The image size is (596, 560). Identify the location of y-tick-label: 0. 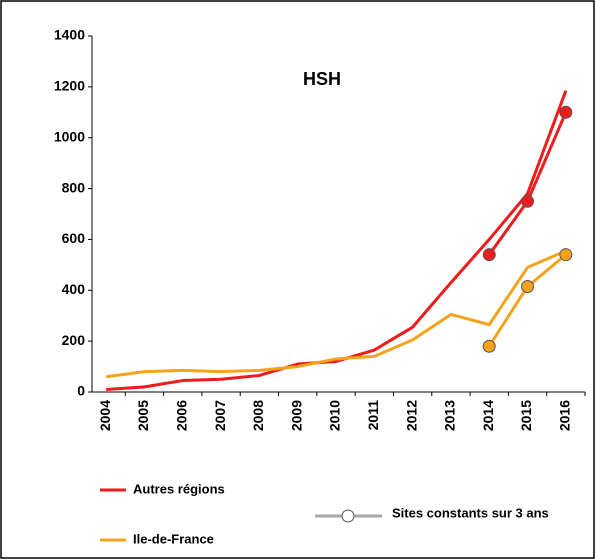
(81, 391).